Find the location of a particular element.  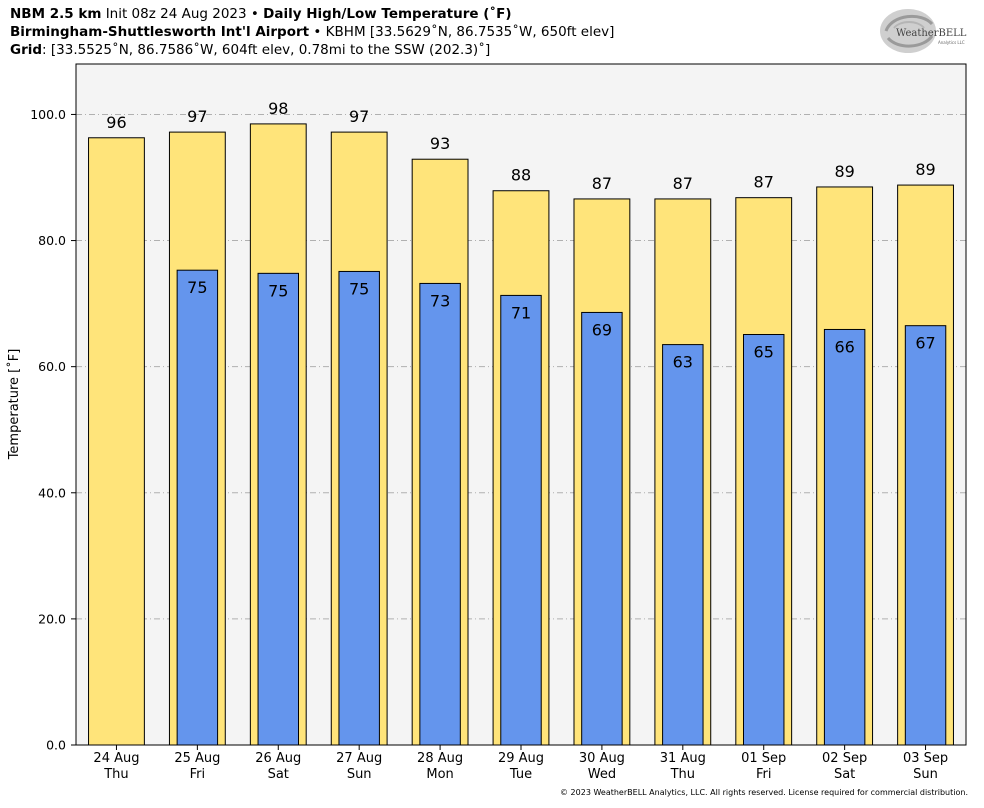

y-tick-label: 20.0 is located at coordinates (52, 618).